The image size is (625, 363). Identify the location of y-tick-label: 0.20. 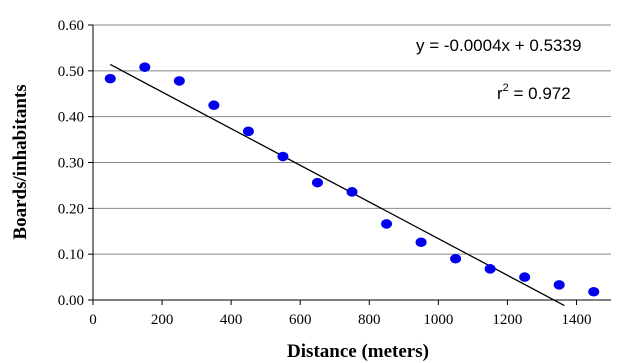
(71, 209).